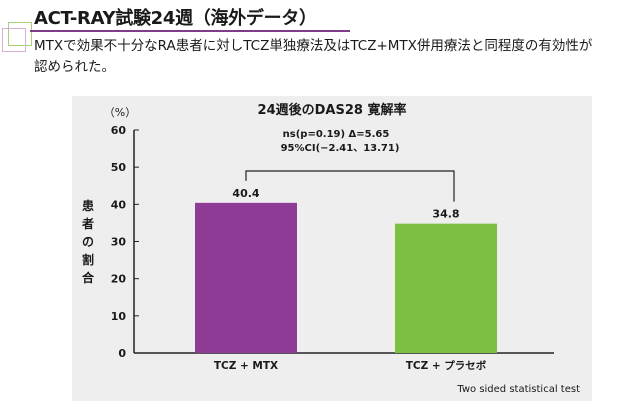 The width and height of the screenshot is (640, 411). Describe the element at coordinates (119, 130) in the screenshot. I see `y-tick-label: 60` at that location.